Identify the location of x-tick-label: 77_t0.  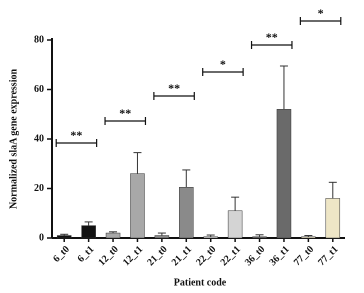
(304, 256).